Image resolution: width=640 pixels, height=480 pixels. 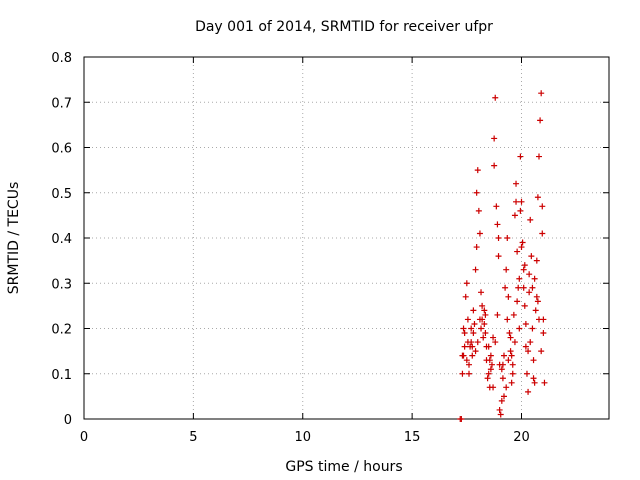 What do you see at coordinates (521, 437) in the screenshot?
I see `x-tick-label: 20` at bounding box center [521, 437].